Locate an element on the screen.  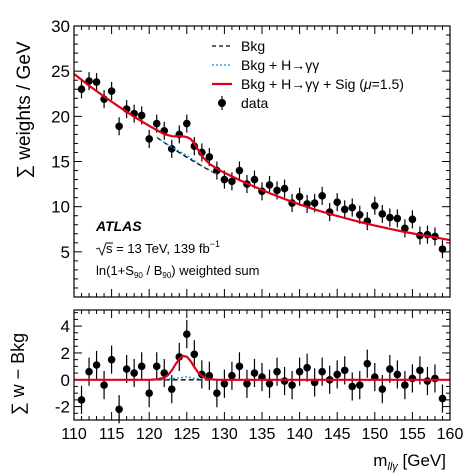
x-axis-title-main: m is located at coordinates (380, 460).